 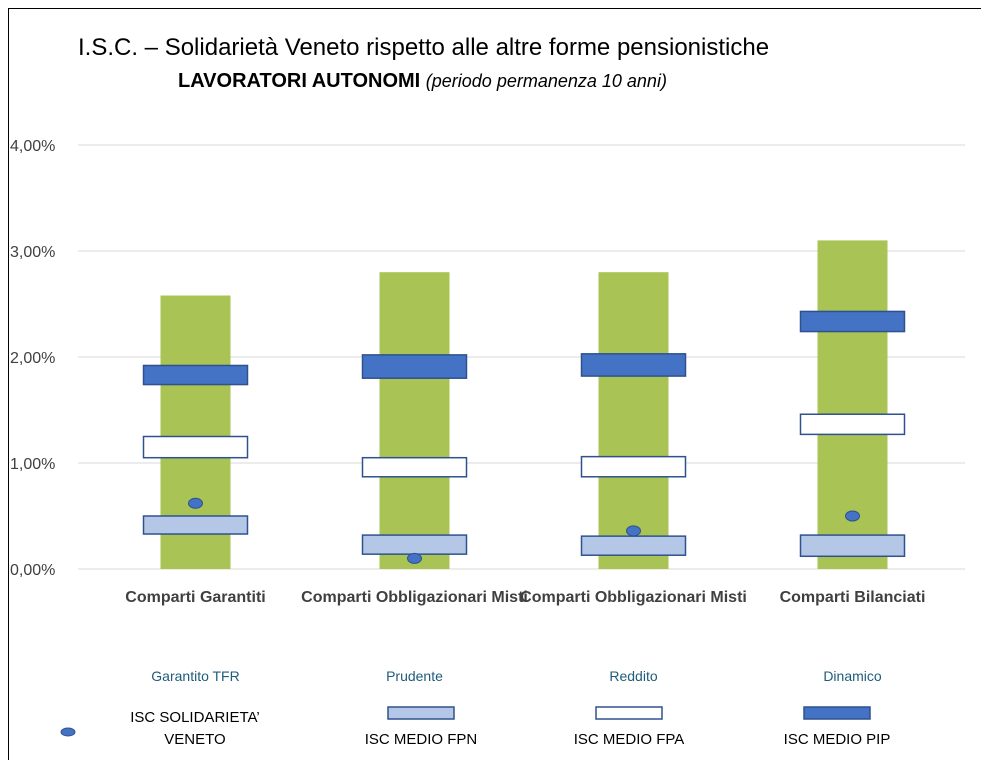 What do you see at coordinates (629, 739) in the screenshot?
I see `legend-label: ISC MEDIO FPA` at bounding box center [629, 739].